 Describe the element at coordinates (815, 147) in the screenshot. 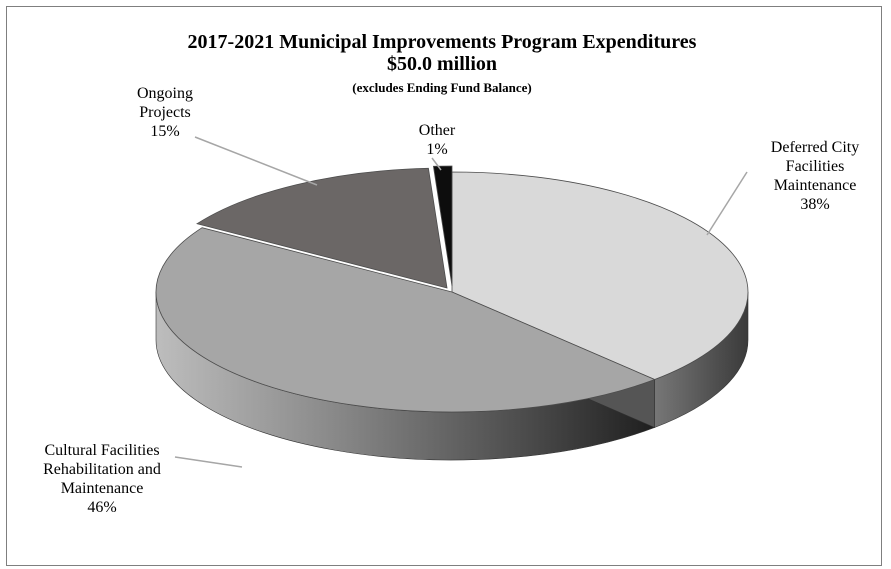

I see `slice-label-deferred-facilities: Deferred City` at that location.